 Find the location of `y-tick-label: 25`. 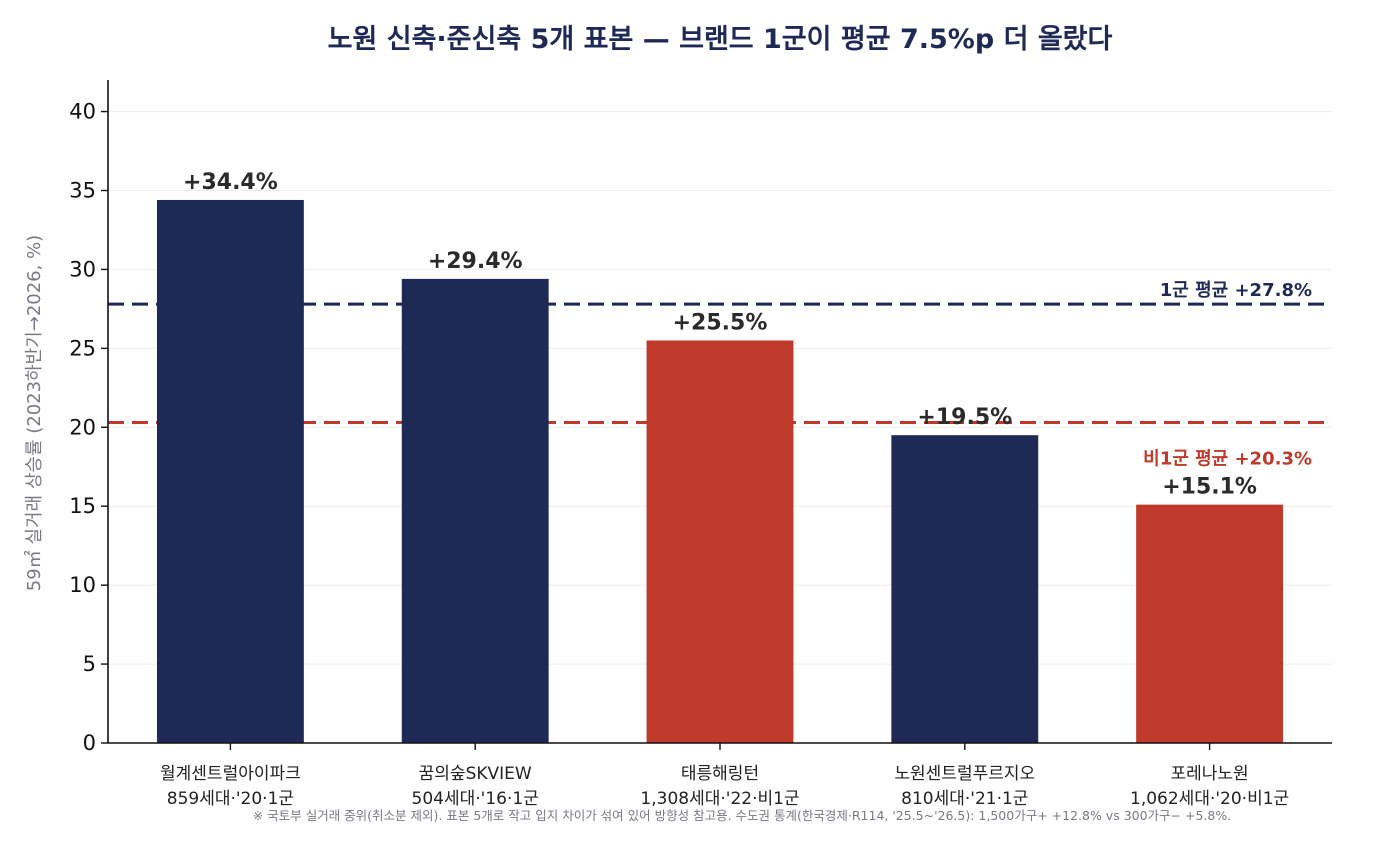

y-tick-label: 25 is located at coordinates (82, 348).